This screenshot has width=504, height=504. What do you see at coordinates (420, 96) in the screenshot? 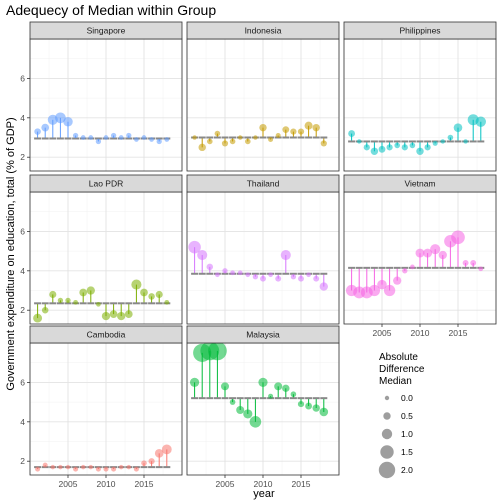
I see `panel-philippines: Philippines` at bounding box center [420, 96].